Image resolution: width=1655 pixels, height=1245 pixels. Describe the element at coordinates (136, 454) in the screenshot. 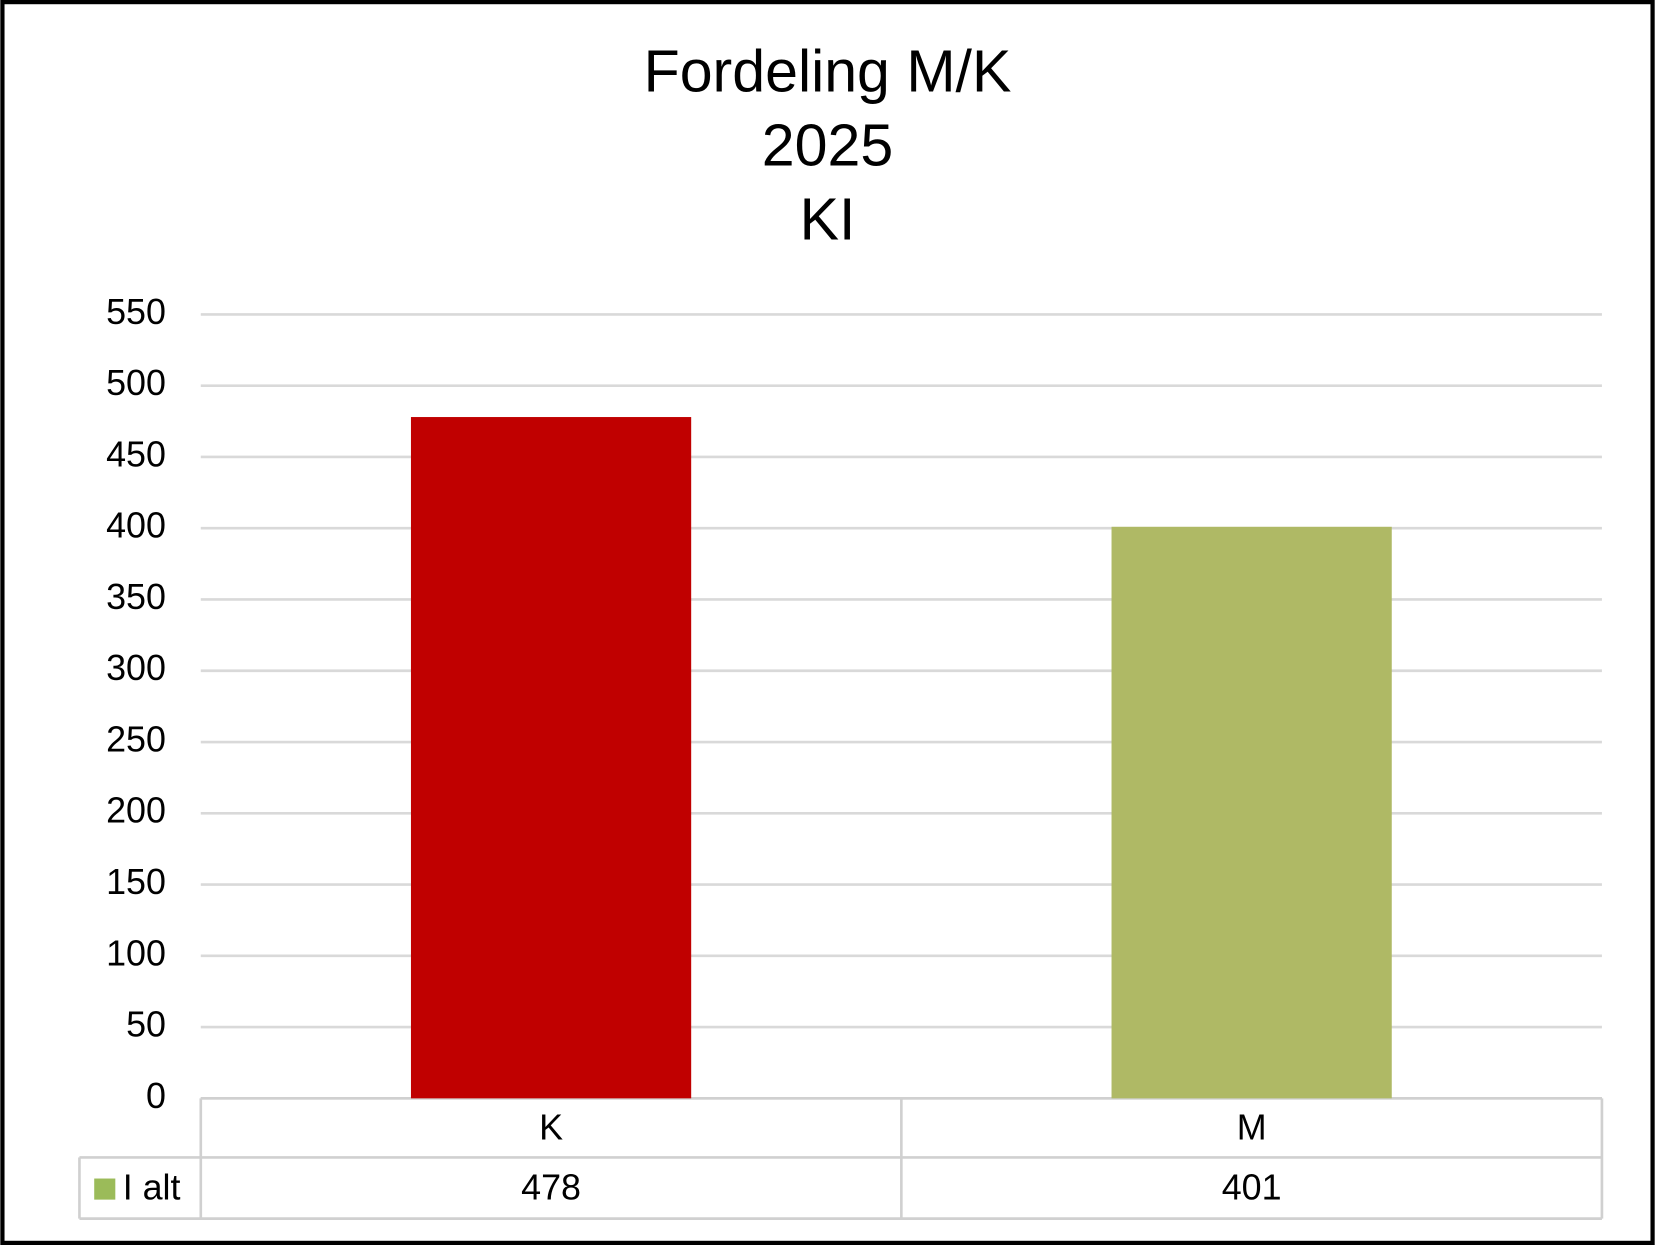

I see `y-tick-label: 450` at that location.